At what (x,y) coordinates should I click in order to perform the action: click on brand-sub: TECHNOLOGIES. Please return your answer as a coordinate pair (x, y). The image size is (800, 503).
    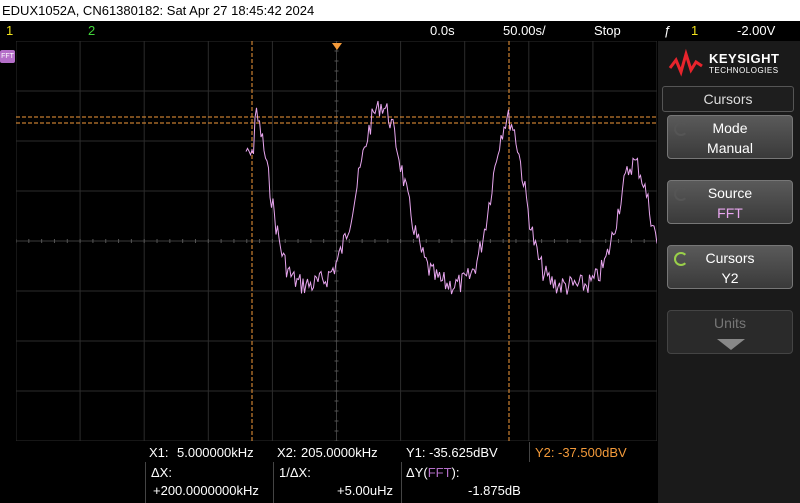
    Looking at the image, I should click on (744, 70).